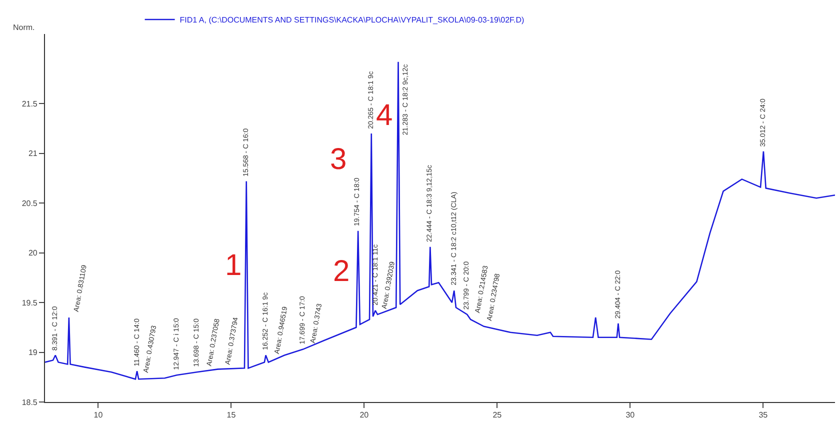 This screenshot has height=424, width=840. What do you see at coordinates (338, 159) in the screenshot?
I see `annotation: 3` at bounding box center [338, 159].